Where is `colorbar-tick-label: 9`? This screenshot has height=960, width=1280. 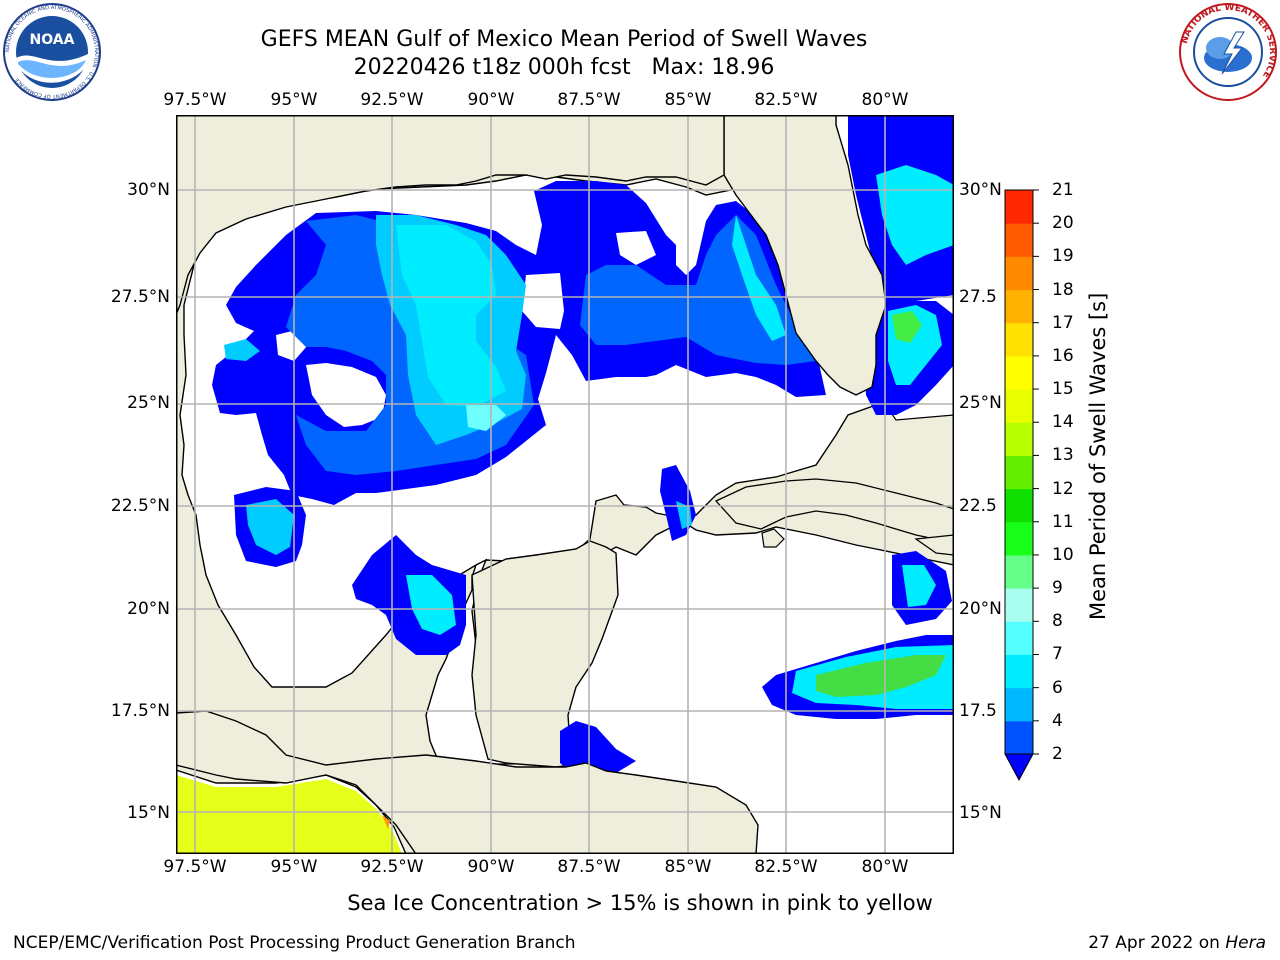
colorbar-tick-label: 9 is located at coordinates (1057, 588).